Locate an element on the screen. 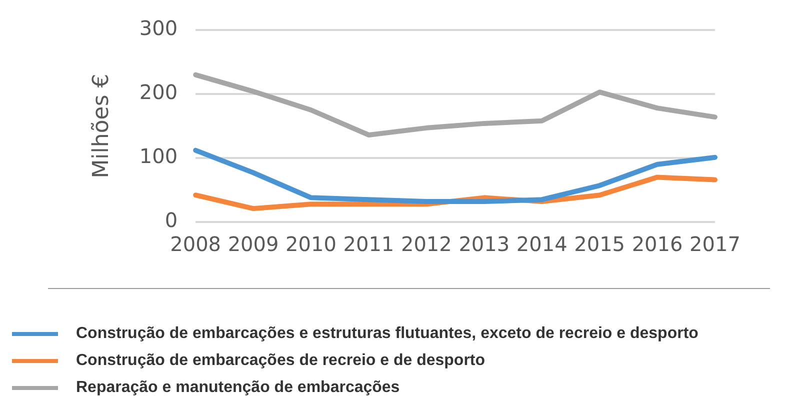 The image size is (794, 400). y-tick-label: 300 is located at coordinates (158, 28).